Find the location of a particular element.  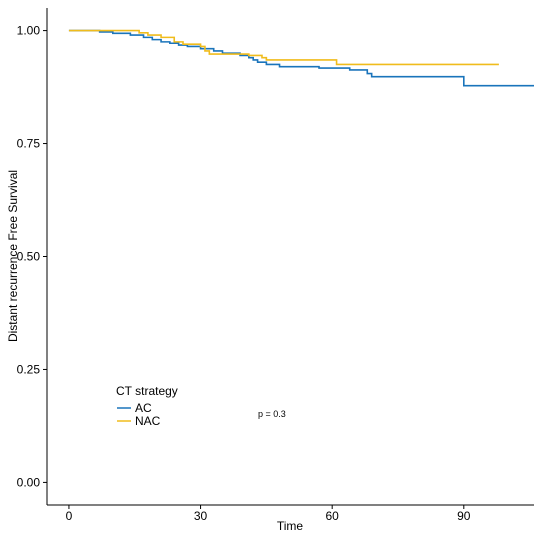

x-tick-label: 30 is located at coordinates (201, 516).